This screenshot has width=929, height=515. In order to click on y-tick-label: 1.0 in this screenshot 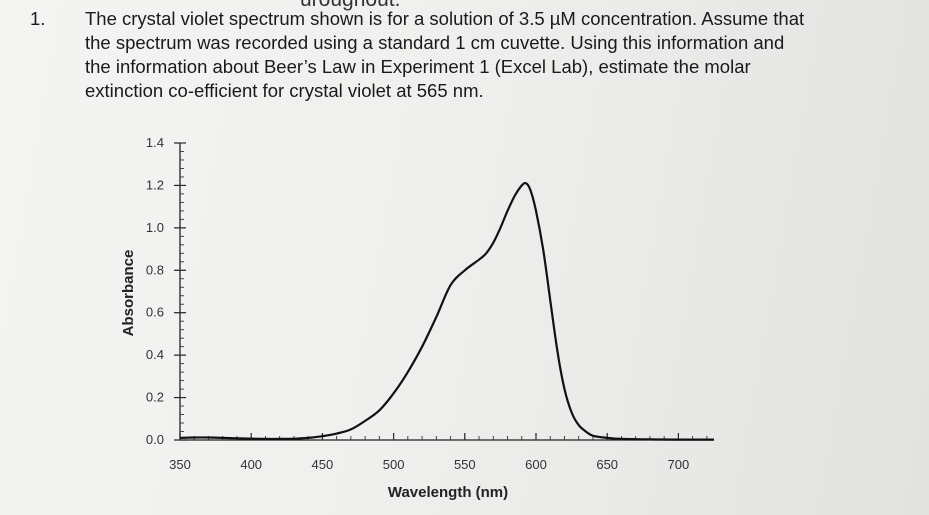, I will do `click(155, 227)`.